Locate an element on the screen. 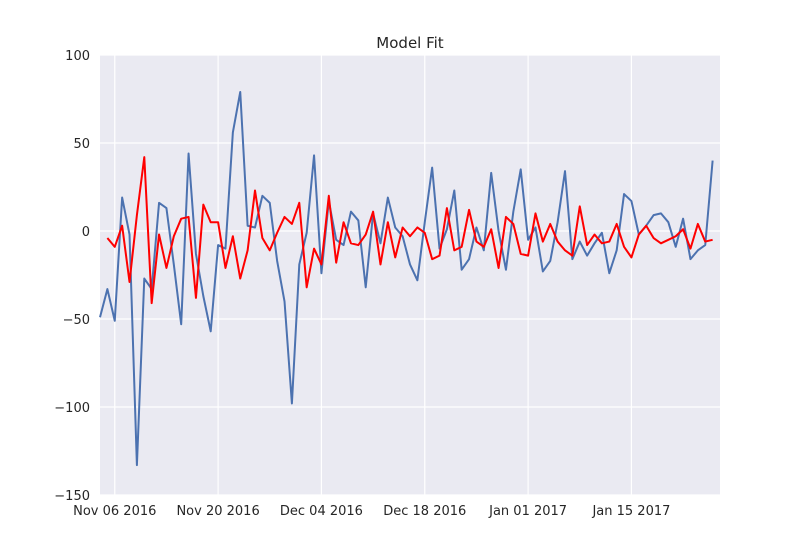 The width and height of the screenshot is (800, 550). chart-title: Model Fit is located at coordinates (410, 43).